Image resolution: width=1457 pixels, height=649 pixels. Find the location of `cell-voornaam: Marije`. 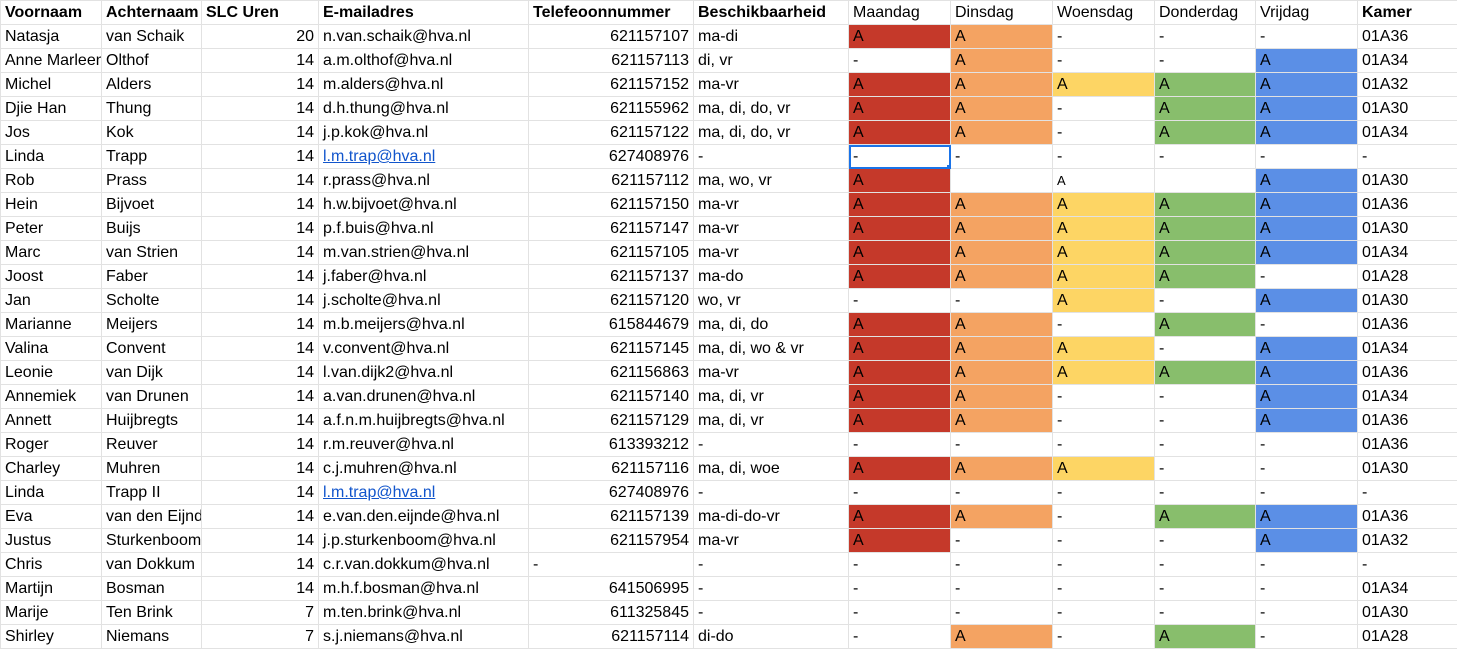

cell-voornaam: Marije is located at coordinates (51, 612).